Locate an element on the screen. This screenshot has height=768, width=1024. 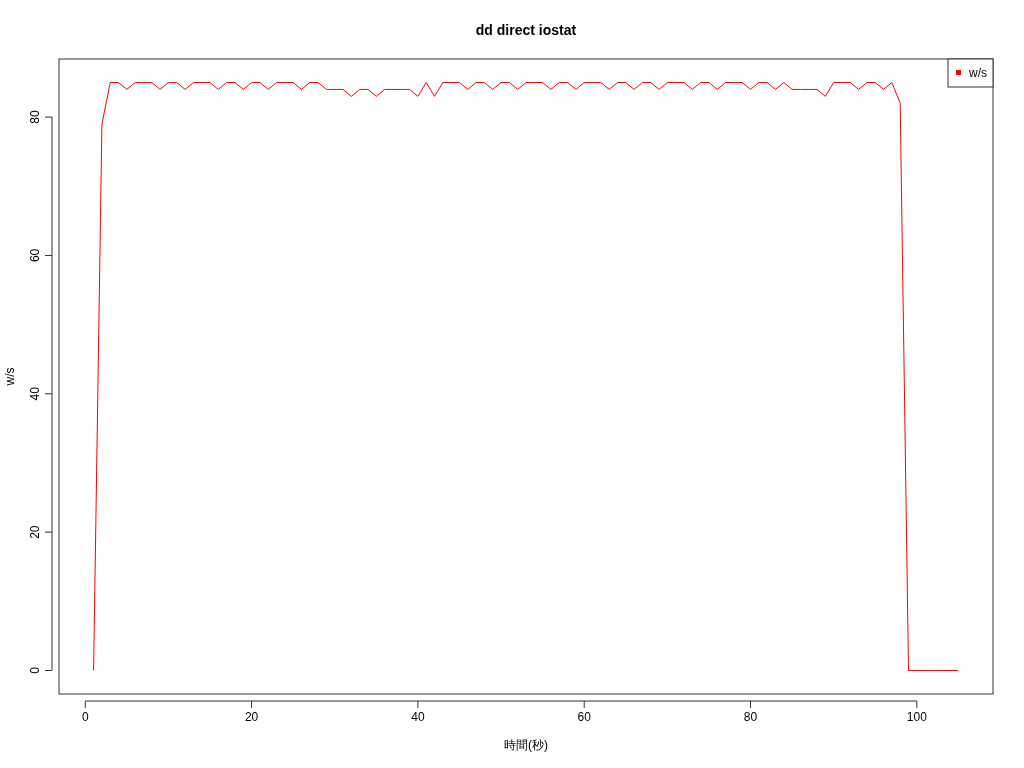
legend-label: w/s is located at coordinates (977, 73).